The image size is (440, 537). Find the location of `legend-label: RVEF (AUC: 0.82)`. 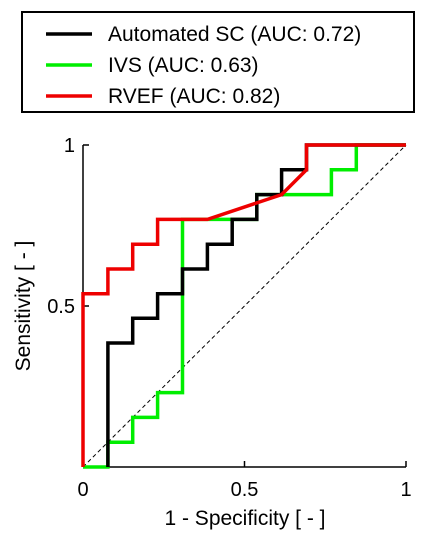

legend-label: RVEF (AUC: 0.82) is located at coordinates (194, 96).